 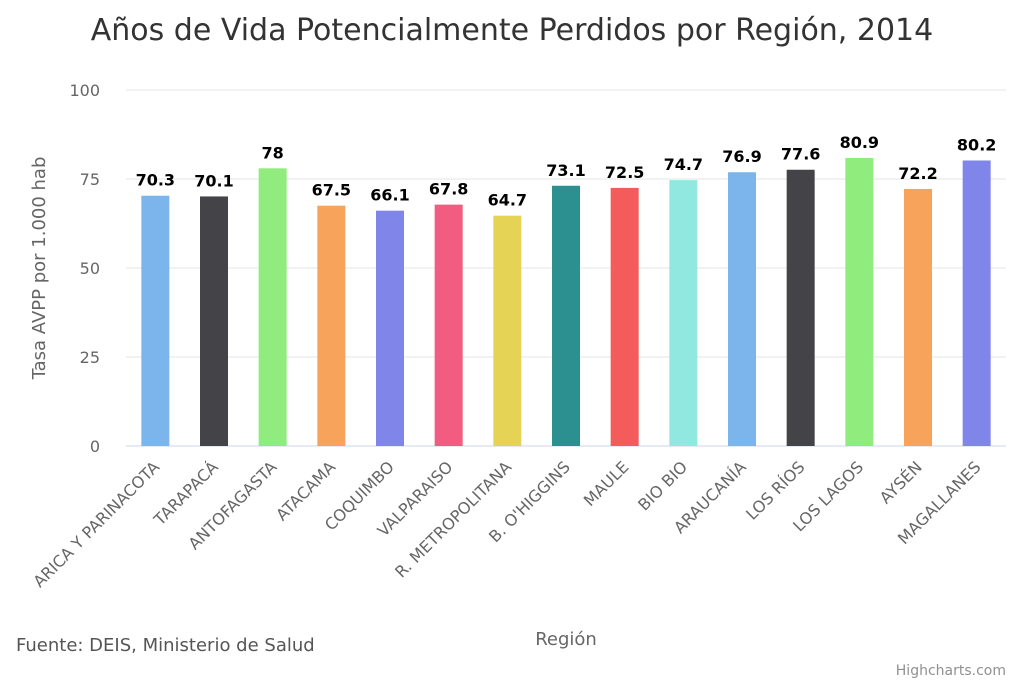 I want to click on data-label: 70.3, so click(x=155, y=180).